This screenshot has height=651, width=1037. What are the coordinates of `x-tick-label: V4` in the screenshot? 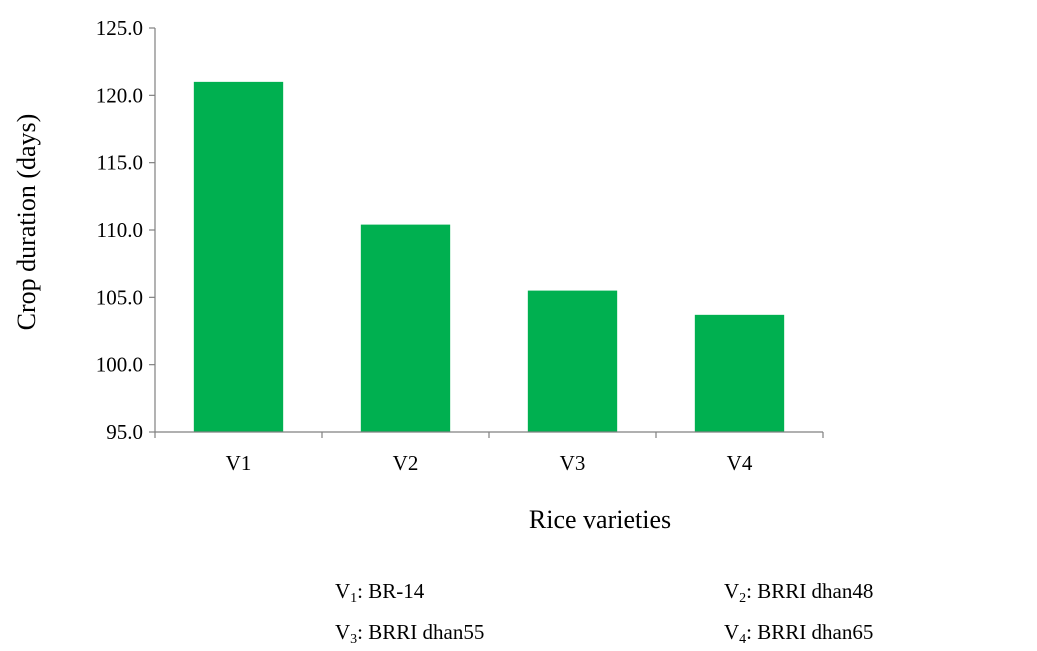 It's located at (740, 463).